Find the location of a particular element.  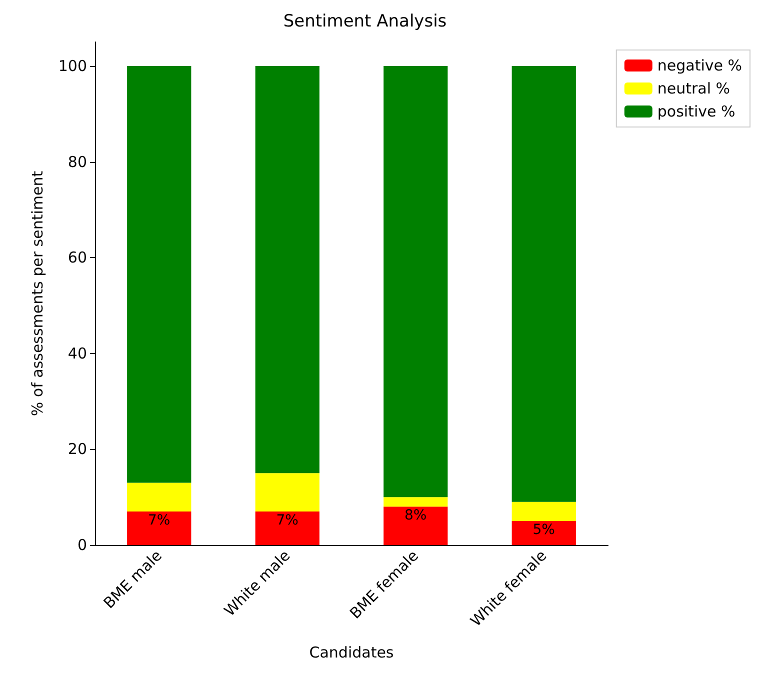

legend-label: positive % is located at coordinates (696, 111).